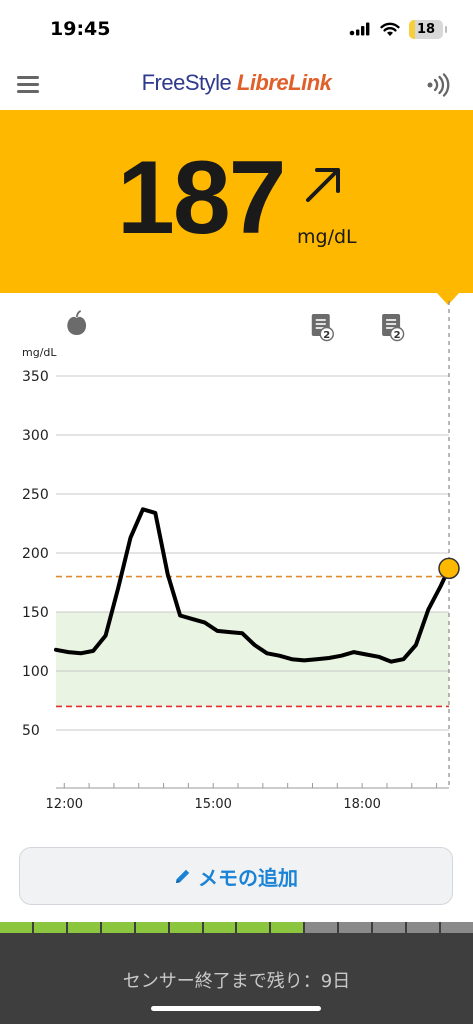 Image resolution: width=473 pixels, height=1024 pixels. Describe the element at coordinates (390, 29) in the screenshot. I see `wifi-icon` at that location.